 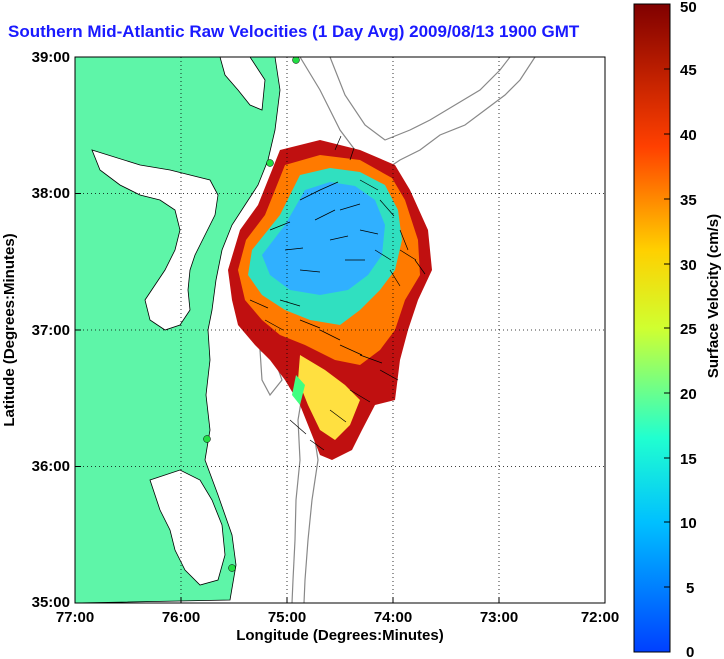 I want to click on y-tick-labels: 39:00 38:00 37:00 36:00 35:00, so click(x=51, y=330).